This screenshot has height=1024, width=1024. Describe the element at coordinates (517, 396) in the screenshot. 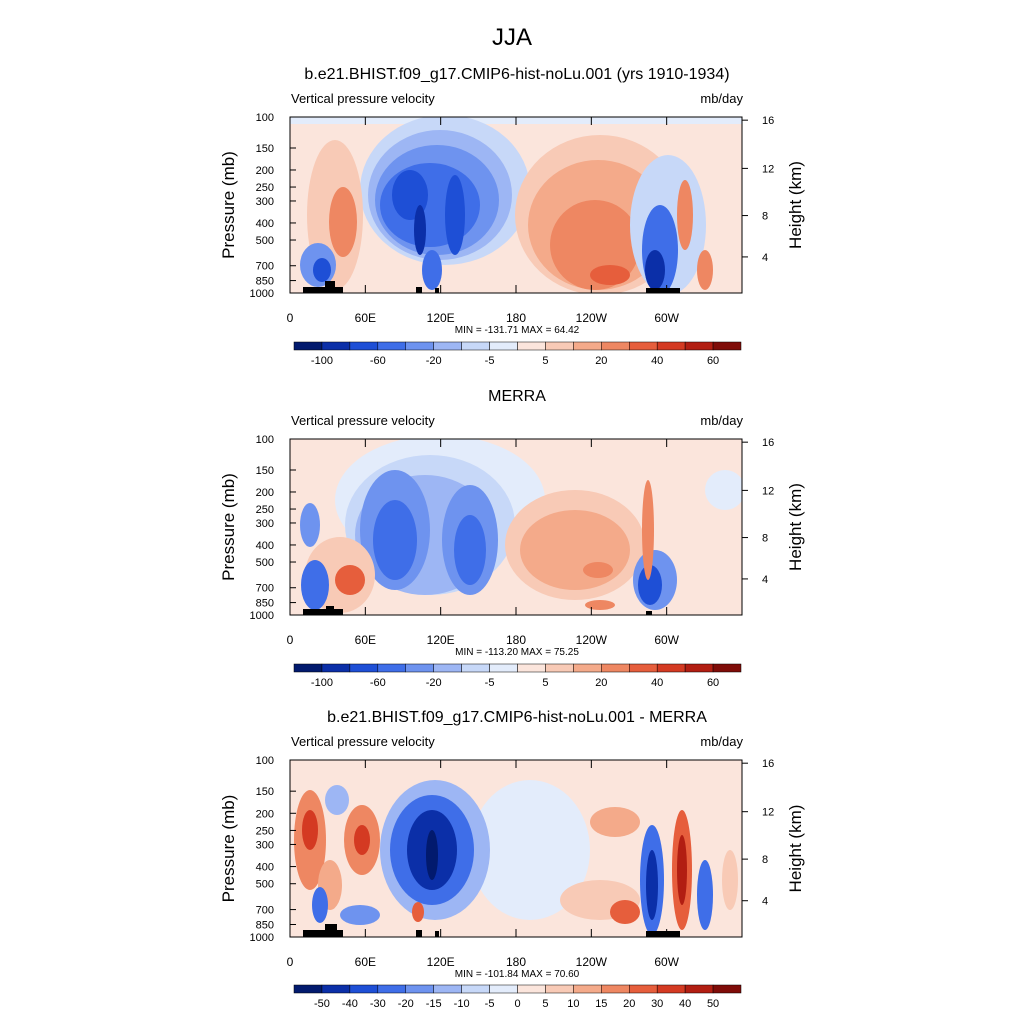

I see `panel-title: MERRA` at that location.